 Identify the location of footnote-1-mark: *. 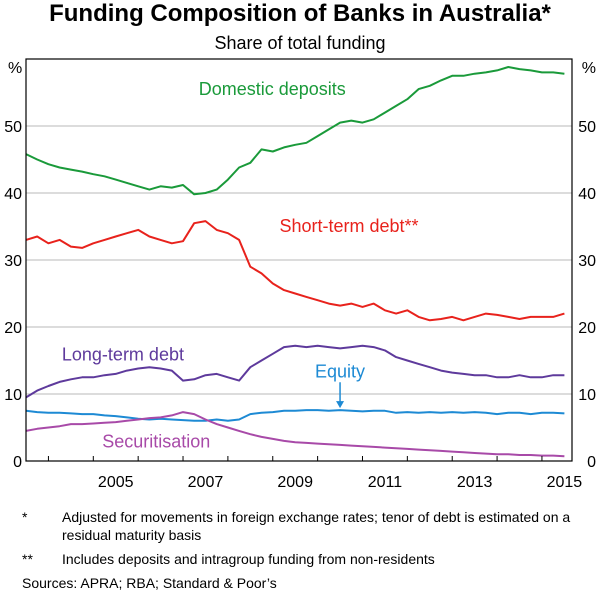
(25, 517).